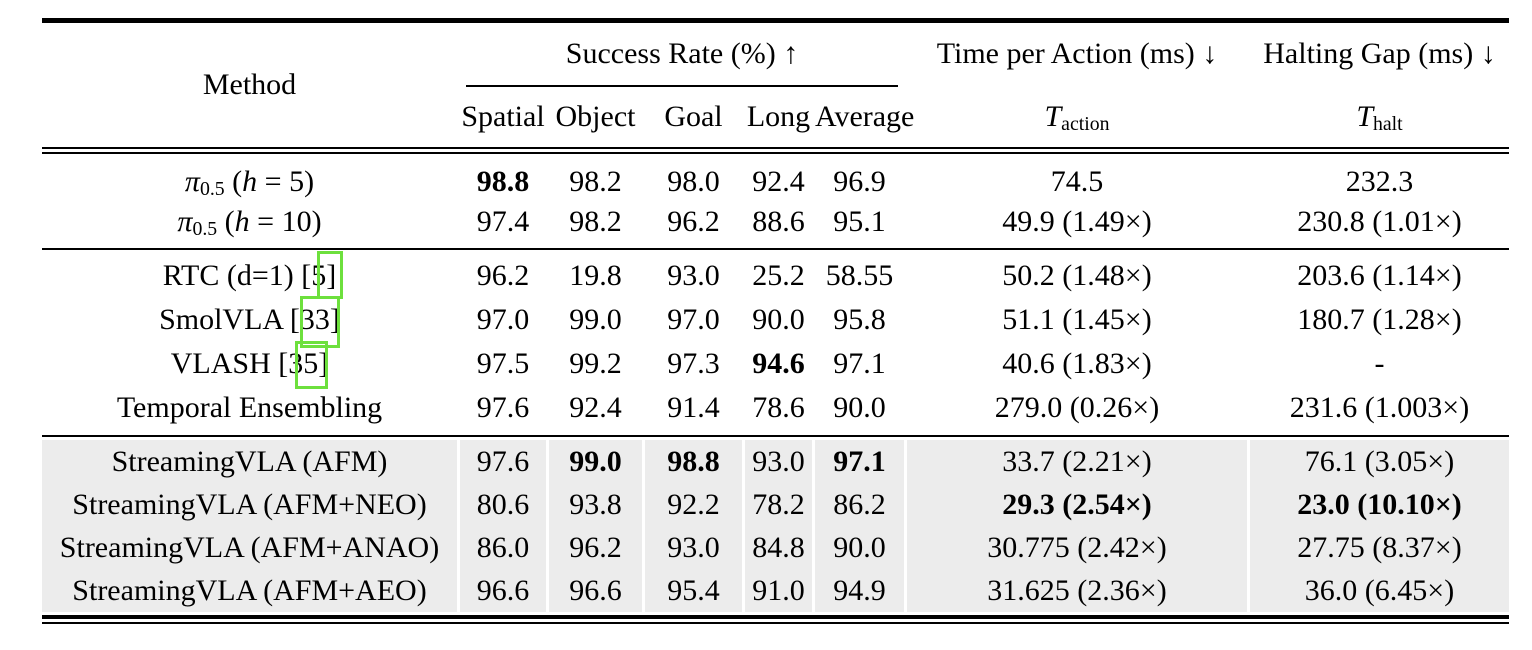  I want to click on cell-t-action: 29.3 (2.54×), so click(1077, 504).